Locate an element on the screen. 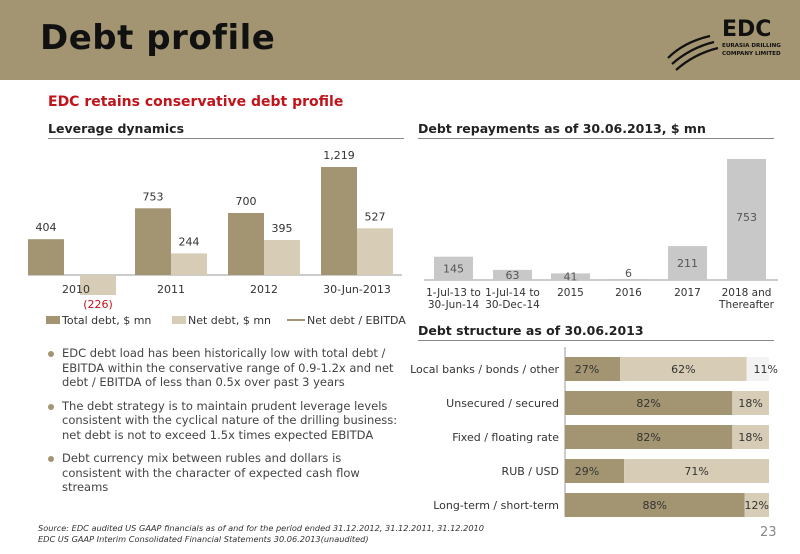 The width and height of the screenshot is (800, 554). leverage-heading: Leverage dynamics is located at coordinates (226, 130).